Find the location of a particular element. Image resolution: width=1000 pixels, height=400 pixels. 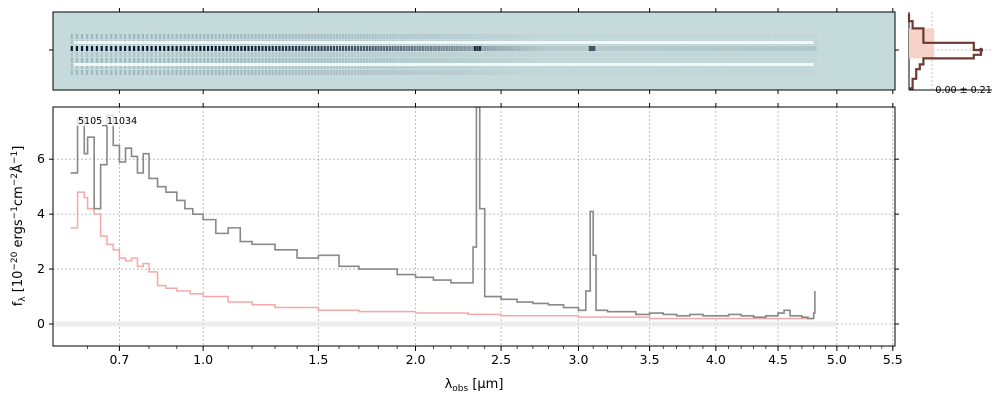

profile-line is located at coordinates (945, 52).